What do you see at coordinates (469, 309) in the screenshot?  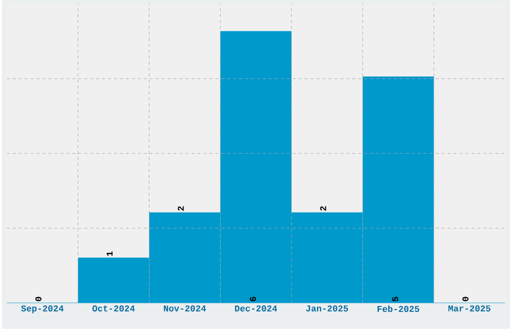 I see `x-tick-label: Mar-2025` at bounding box center [469, 309].